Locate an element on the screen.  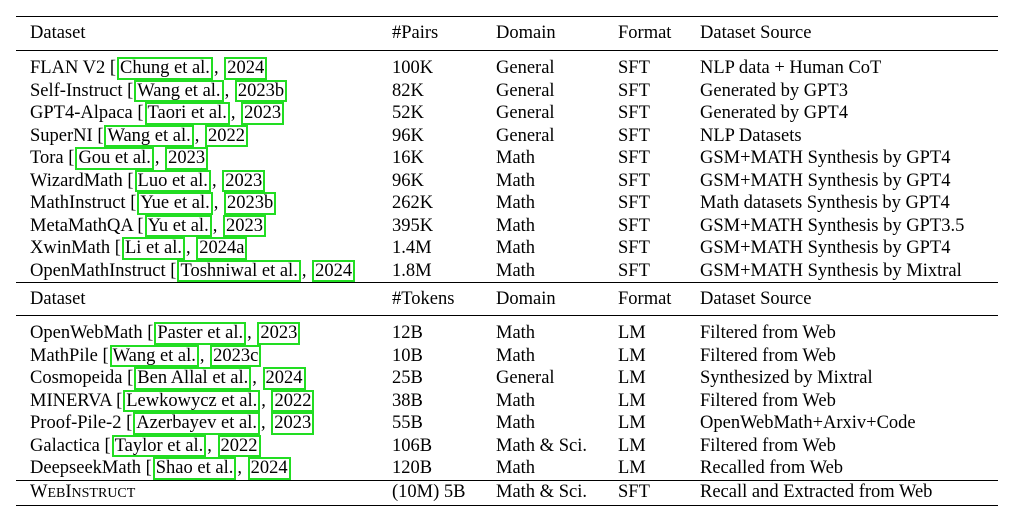
dataset-name-cell: MathInstruct [Yue et al., 2023b is located at coordinates (204, 203).